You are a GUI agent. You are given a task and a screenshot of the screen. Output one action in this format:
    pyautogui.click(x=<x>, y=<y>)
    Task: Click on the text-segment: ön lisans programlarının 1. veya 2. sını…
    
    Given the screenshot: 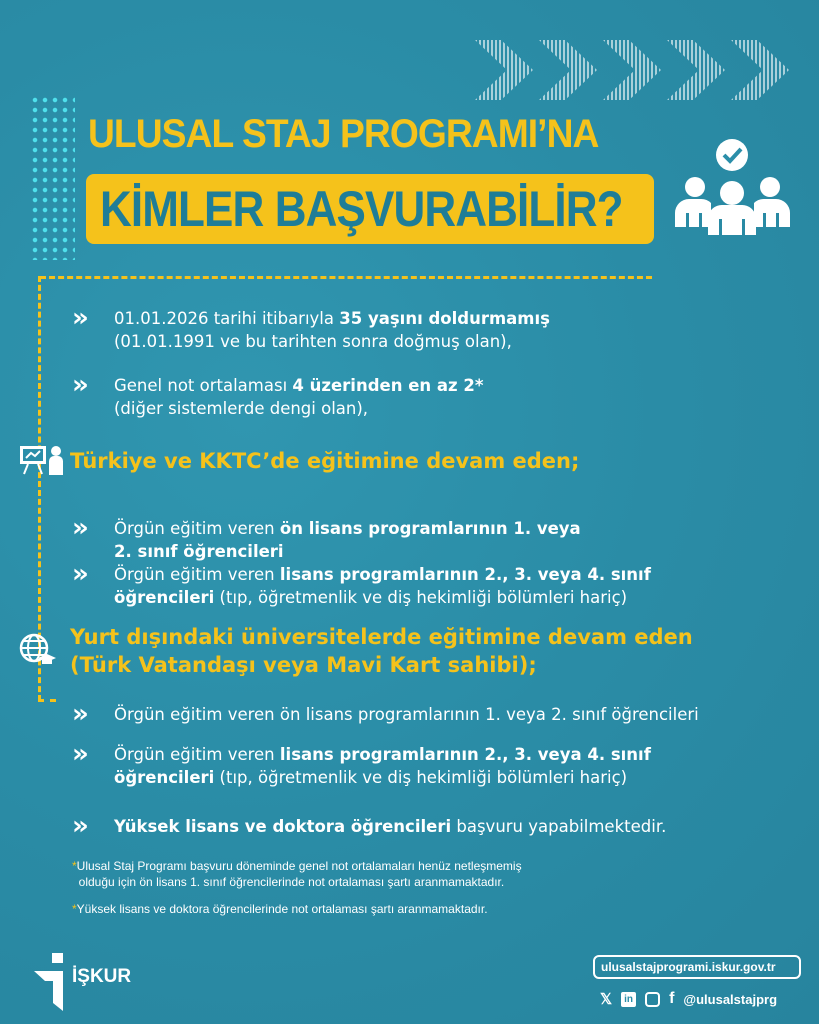 What is the action you would take?
    pyautogui.click(x=489, y=714)
    